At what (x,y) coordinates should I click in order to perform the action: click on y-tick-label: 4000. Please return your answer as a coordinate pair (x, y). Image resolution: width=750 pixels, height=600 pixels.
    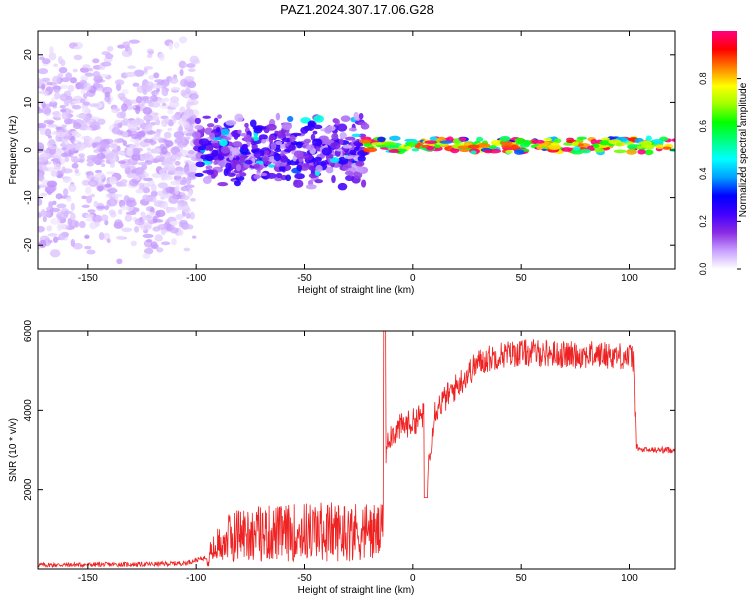
    Looking at the image, I should click on (28, 410).